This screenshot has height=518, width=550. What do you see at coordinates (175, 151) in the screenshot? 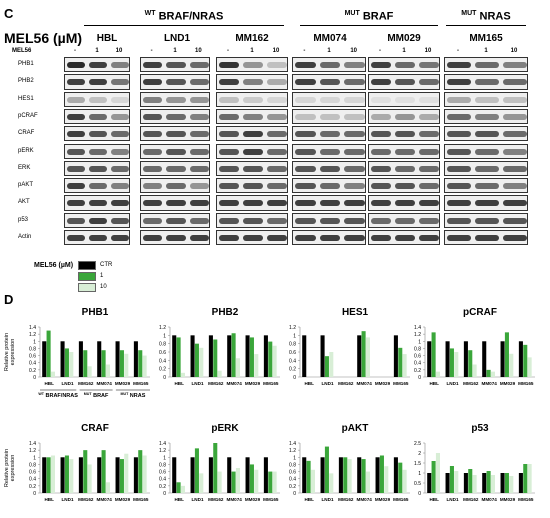
I see `blot-strip-perk-lnd1` at bounding box center [175, 151].